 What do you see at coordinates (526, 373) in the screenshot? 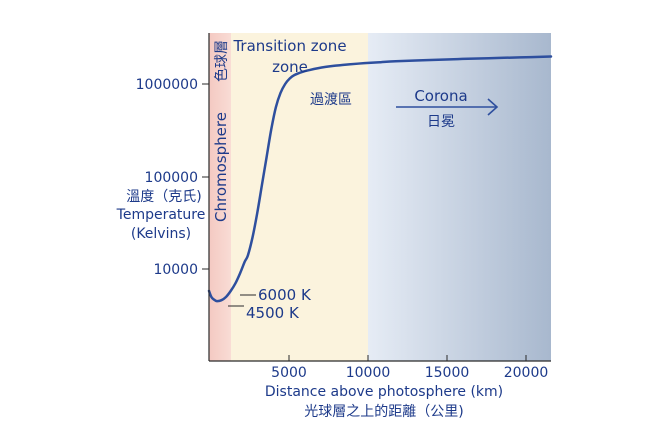
I see `x-tick-label-20000: 20000` at bounding box center [526, 373].